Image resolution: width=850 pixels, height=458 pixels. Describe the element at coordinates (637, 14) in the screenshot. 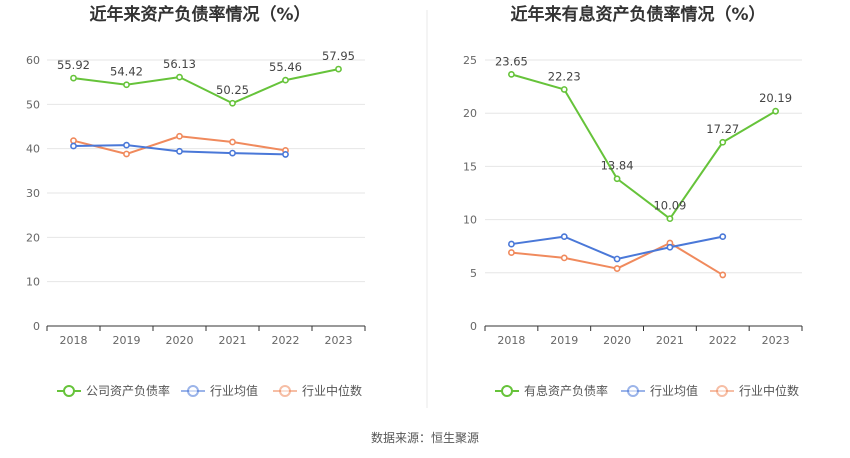

I see `chart-title-2: 近年来有息资产负债率情况（%）` at that location.